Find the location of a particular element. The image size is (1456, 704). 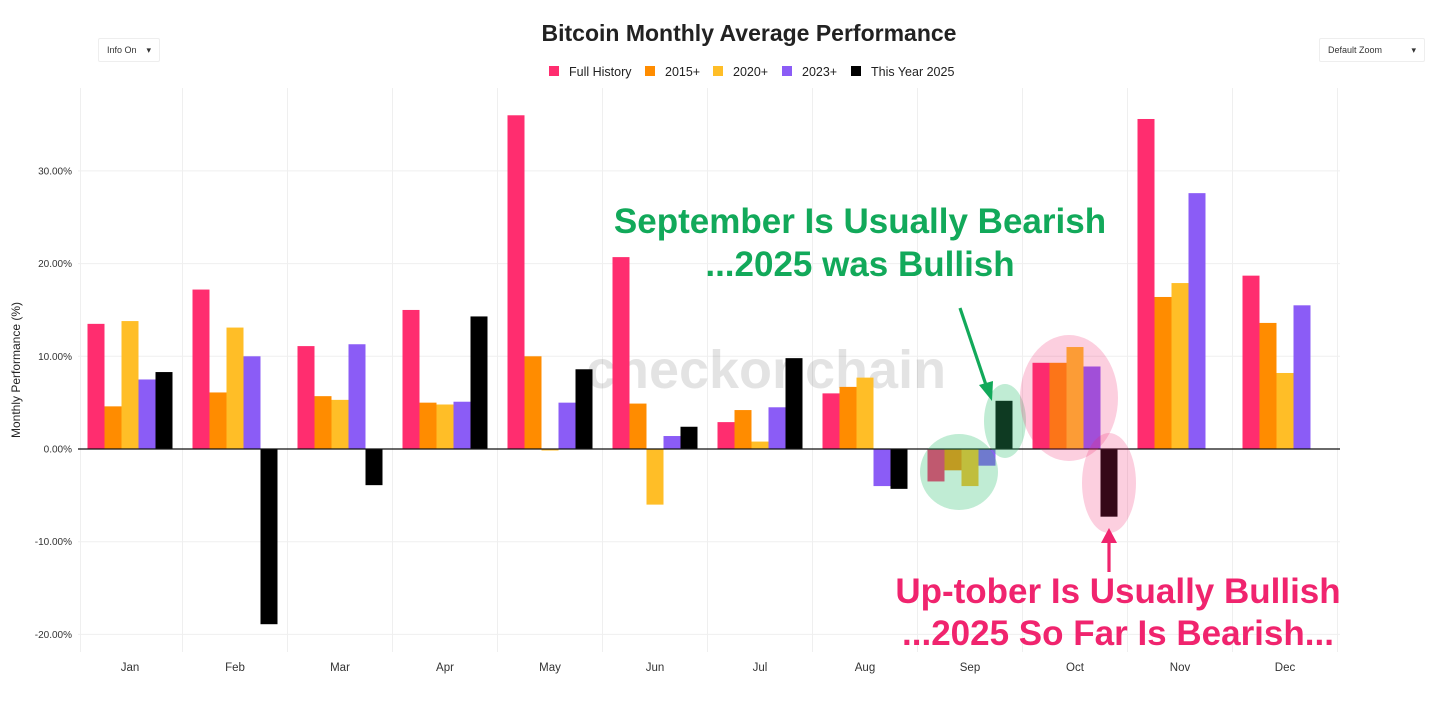

bar-2015--jun is located at coordinates (638, 426).